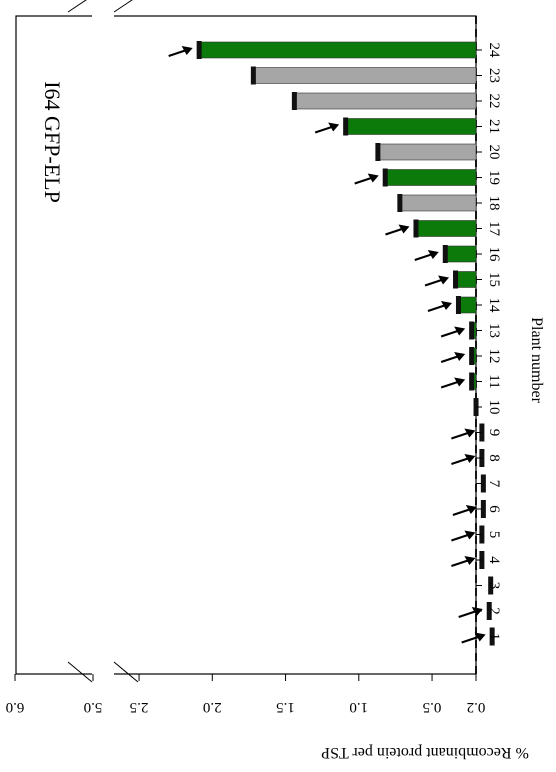 This screenshot has height=772, width=556. Describe the element at coordinates (246, 694) in the screenshot. I see `value-ticks-group: 0.2 0.5 1.0 1.5 2.0 2.5 5.0 6.0` at that location.